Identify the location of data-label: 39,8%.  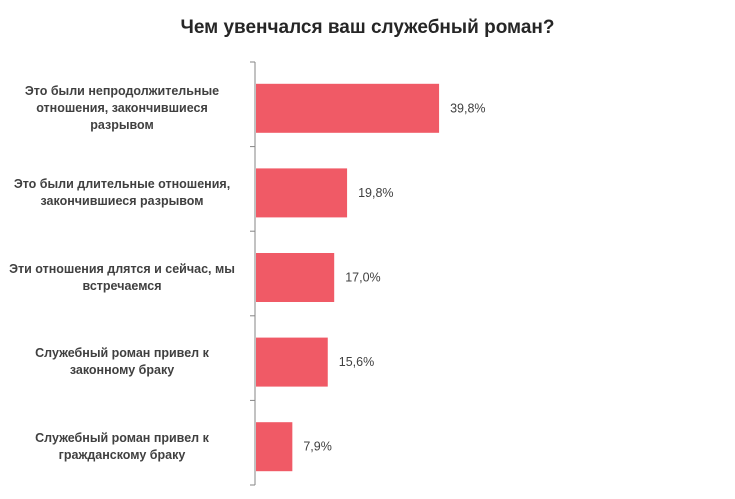
(467, 108).